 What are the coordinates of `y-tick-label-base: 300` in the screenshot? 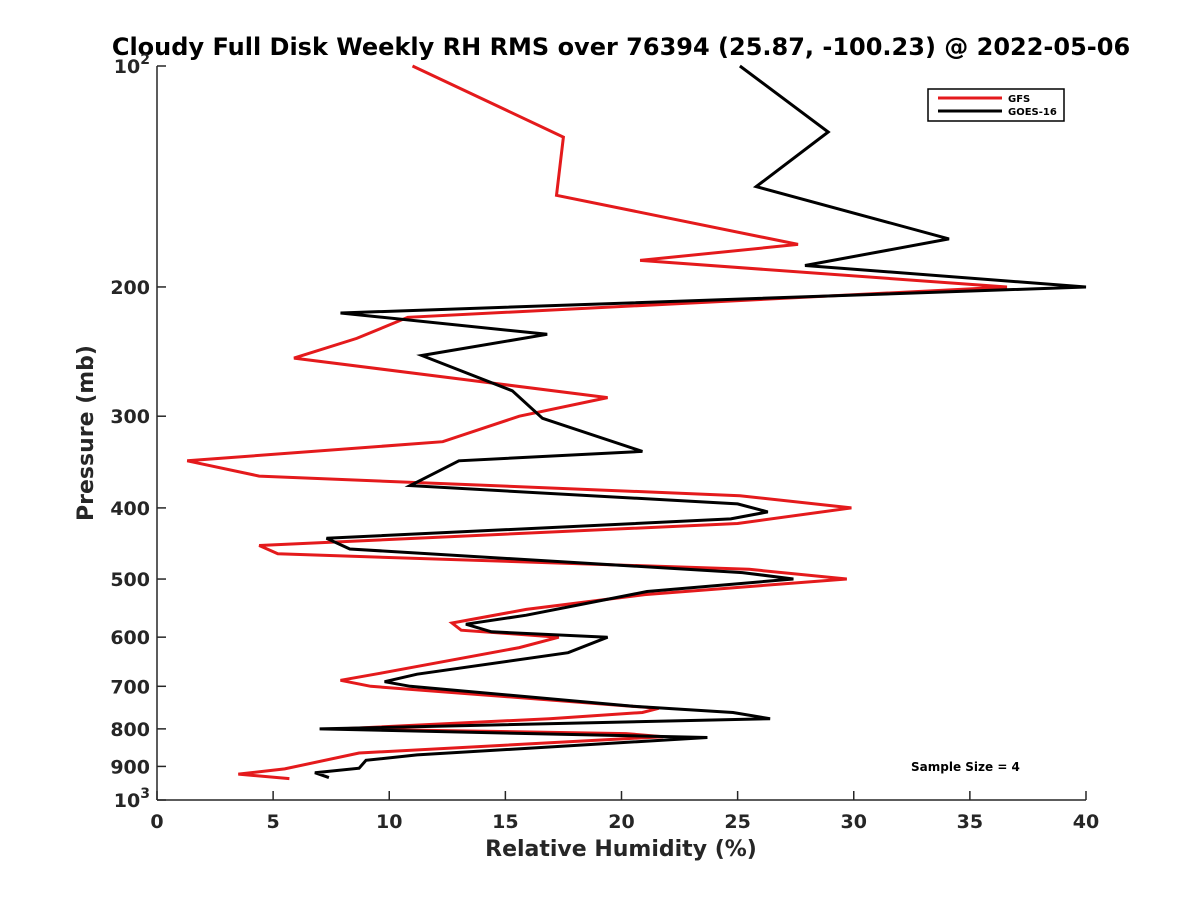 It's located at (130, 417).